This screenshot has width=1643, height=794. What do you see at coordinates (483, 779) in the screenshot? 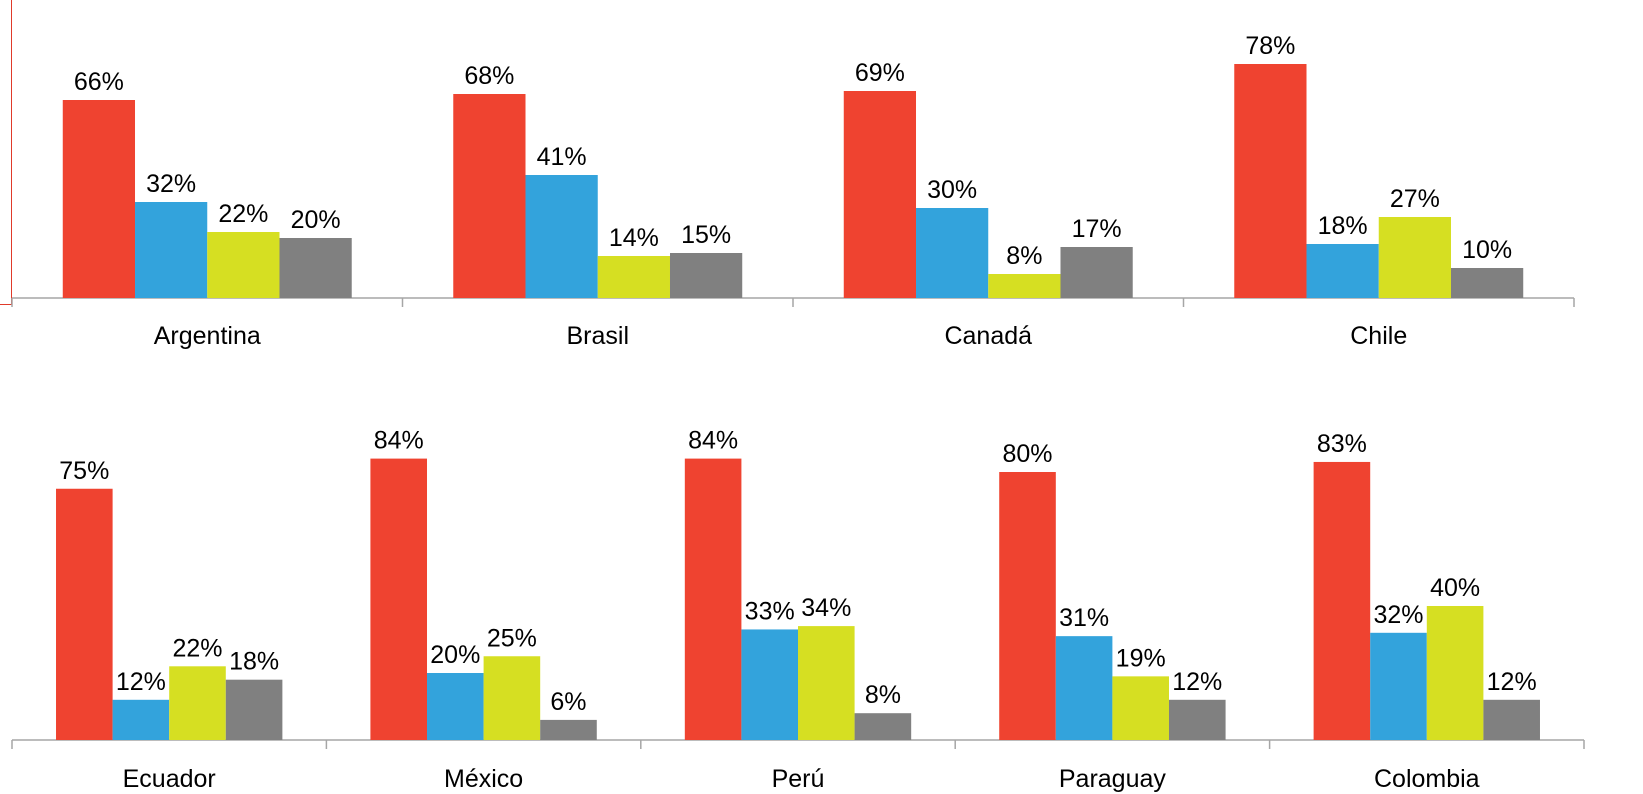
I see `category-label: México` at bounding box center [483, 779].